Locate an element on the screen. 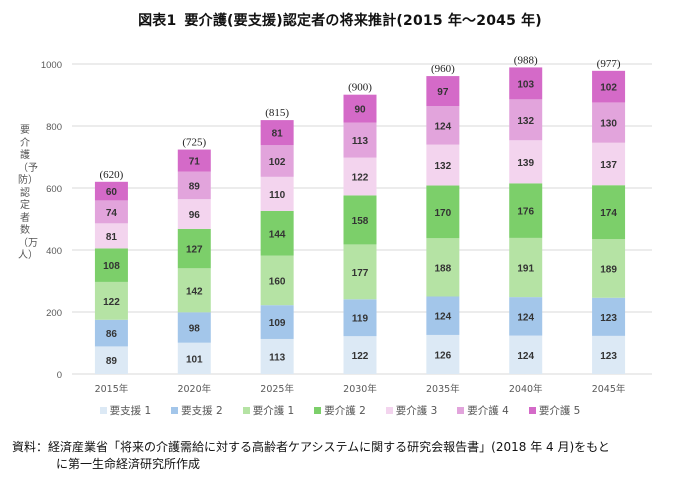 This screenshot has width=680, height=486. x-tick-label: 2020年 is located at coordinates (194, 389).